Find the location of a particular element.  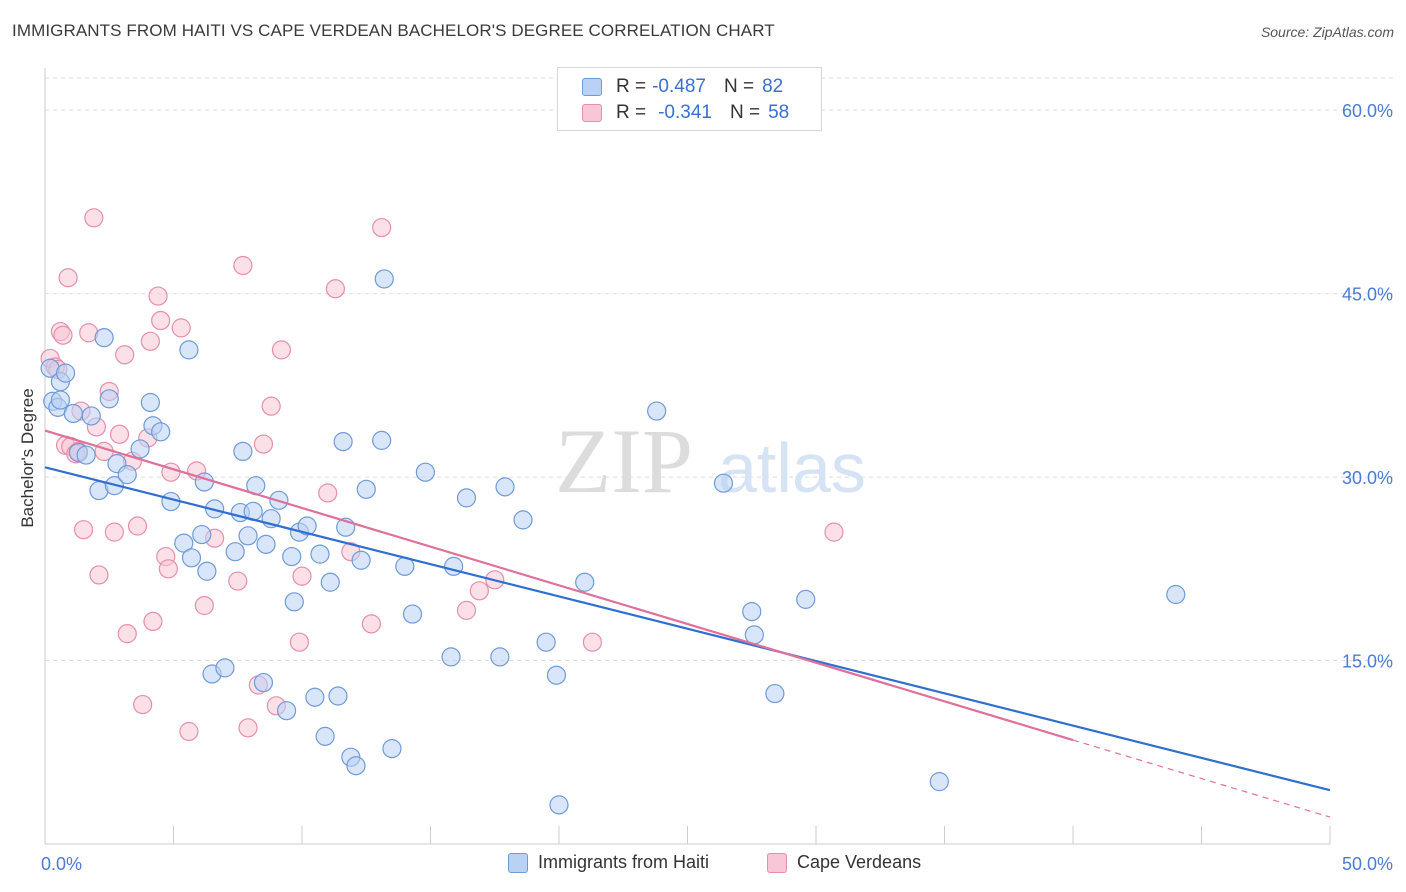

legend-row-cape: R = -0.341 N = 58 is located at coordinates (685, 113).